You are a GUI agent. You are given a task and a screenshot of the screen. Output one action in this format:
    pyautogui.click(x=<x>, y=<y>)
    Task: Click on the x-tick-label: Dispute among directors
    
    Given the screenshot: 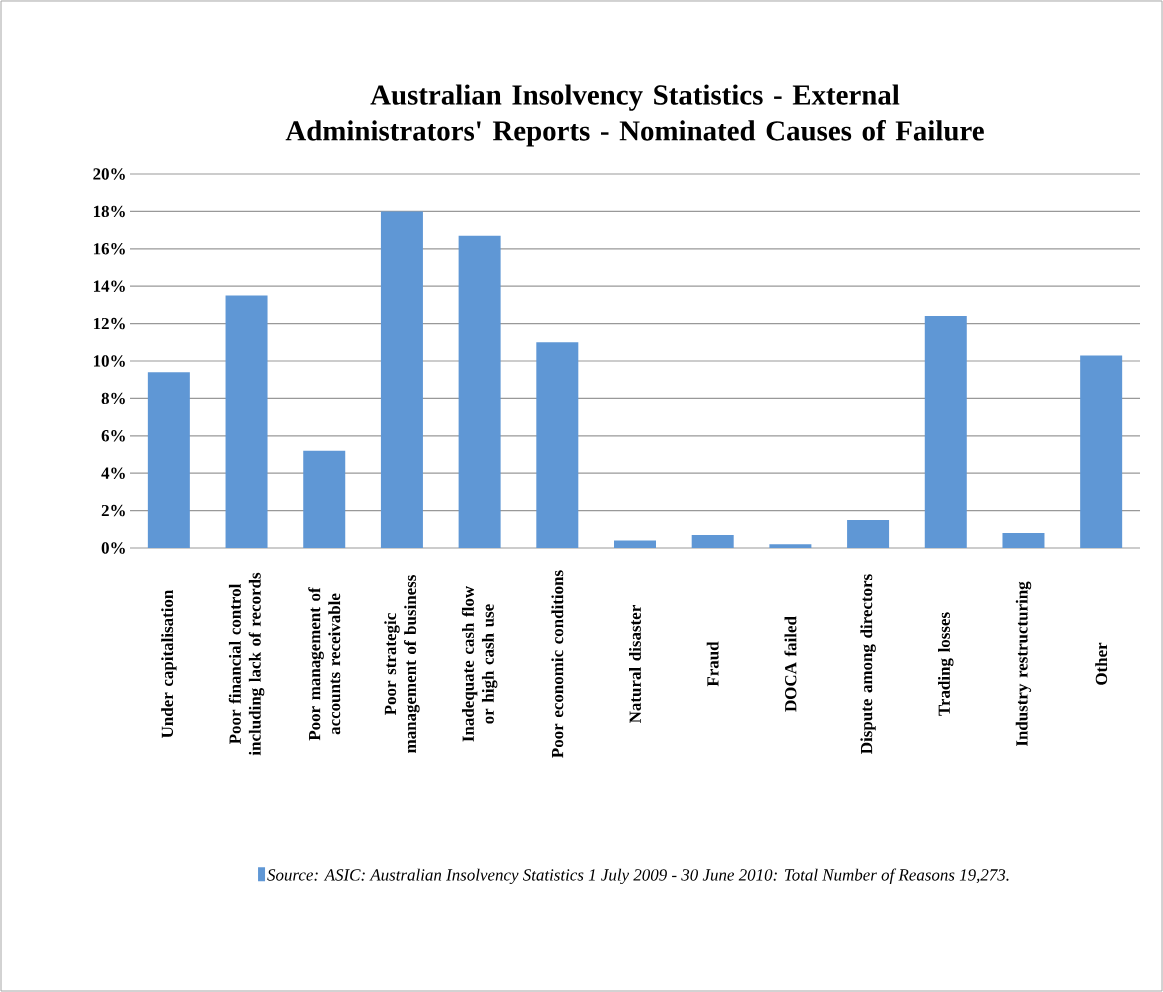 What is the action you would take?
    pyautogui.click(x=868, y=664)
    